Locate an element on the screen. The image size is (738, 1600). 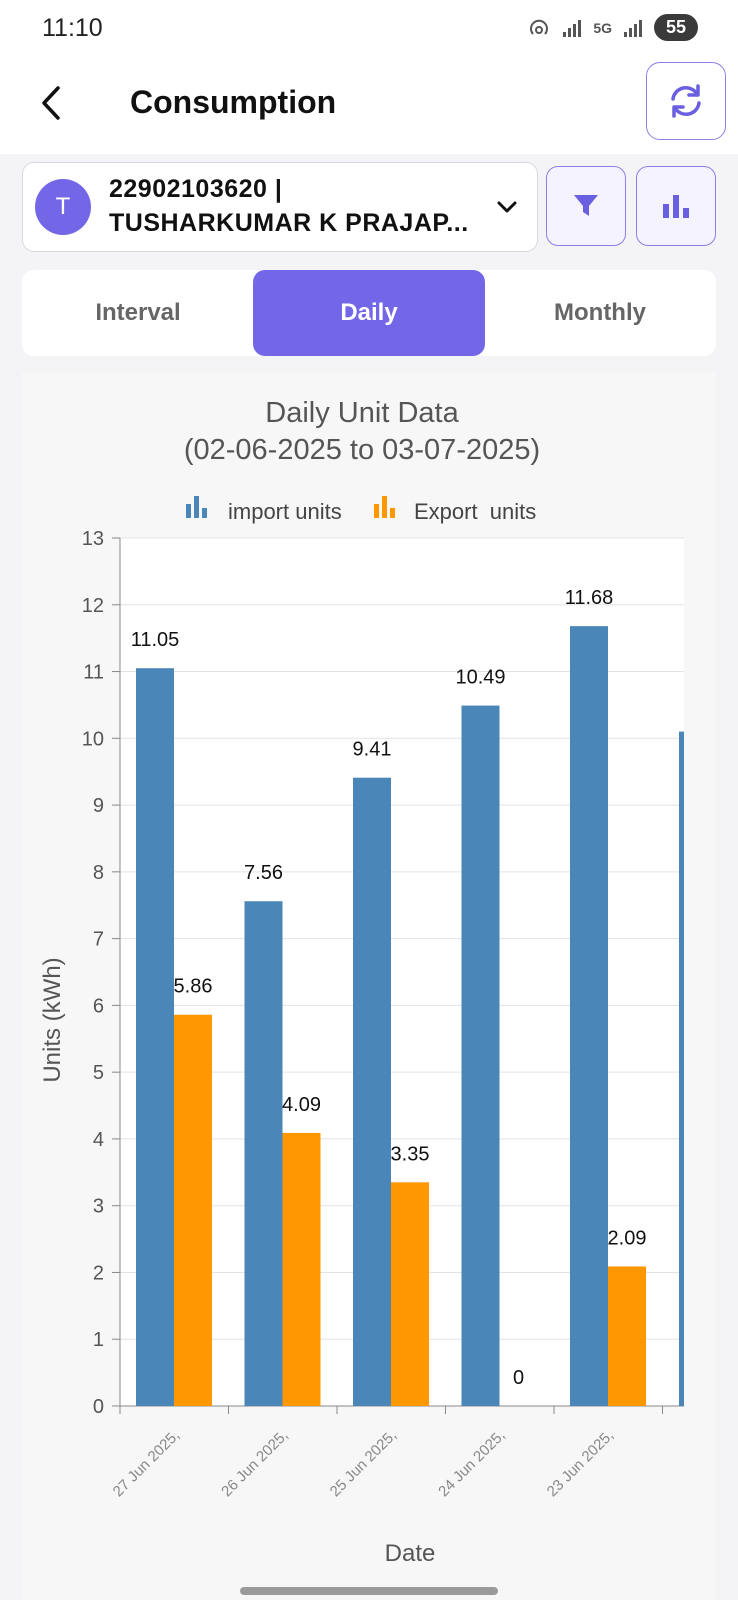
filter-icon is located at coordinates (586, 205).